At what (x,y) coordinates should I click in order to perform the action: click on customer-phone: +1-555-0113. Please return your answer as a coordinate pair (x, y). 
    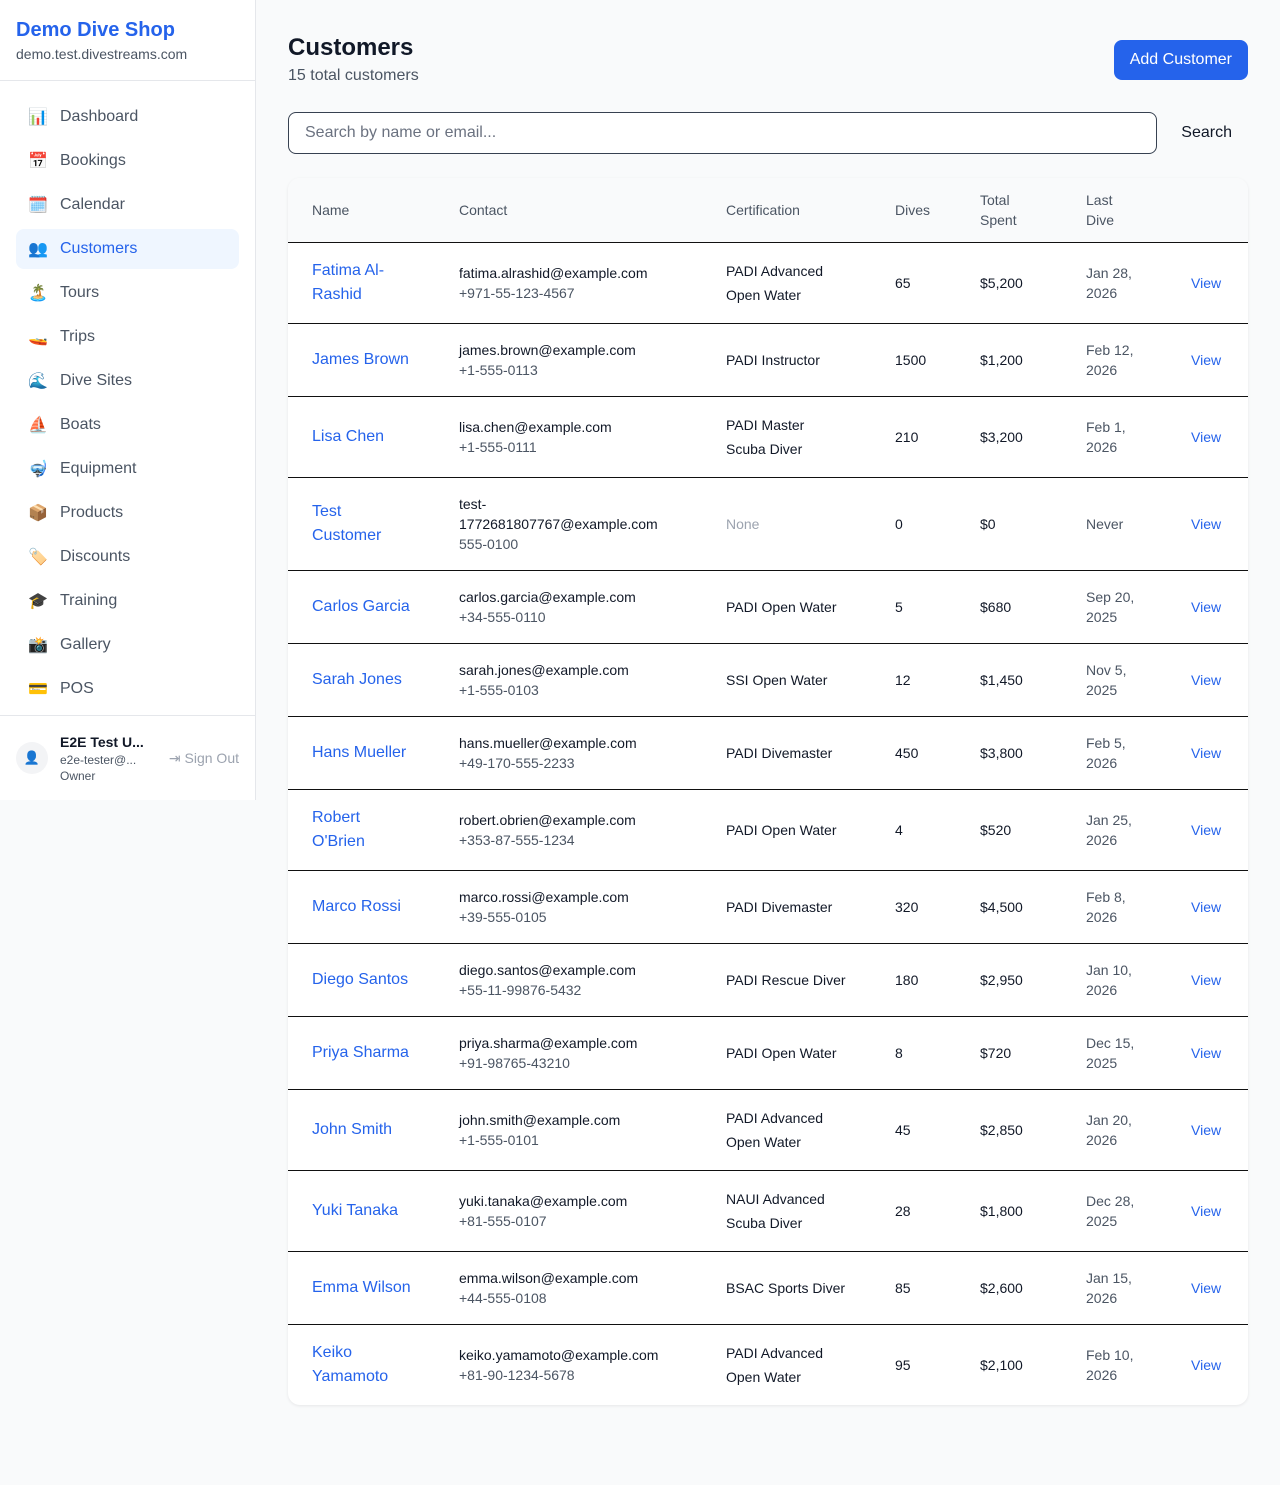
    Looking at the image, I should click on (498, 370).